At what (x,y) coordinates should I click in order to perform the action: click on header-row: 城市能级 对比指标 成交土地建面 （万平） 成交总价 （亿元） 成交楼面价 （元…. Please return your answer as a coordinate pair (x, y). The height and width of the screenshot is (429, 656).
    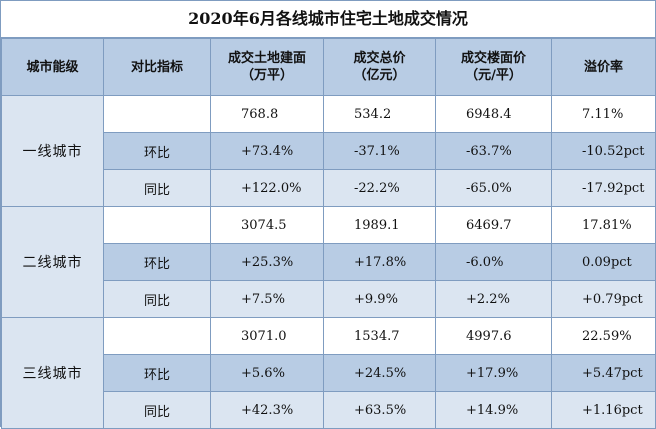
    Looking at the image, I should click on (328, 67).